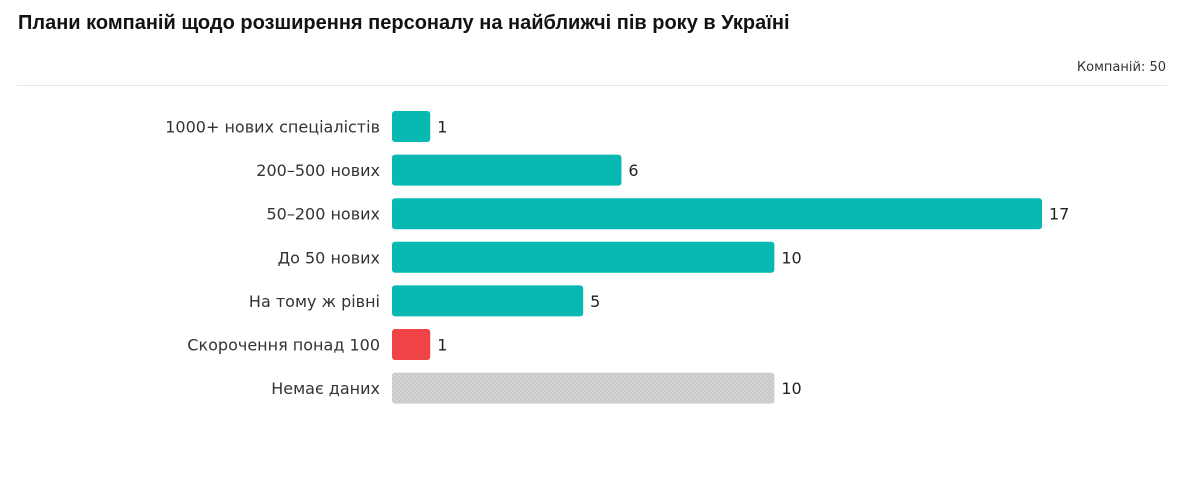 This screenshot has height=490, width=1193. I want to click on category-label: На тому ж рівні, so click(314, 301).